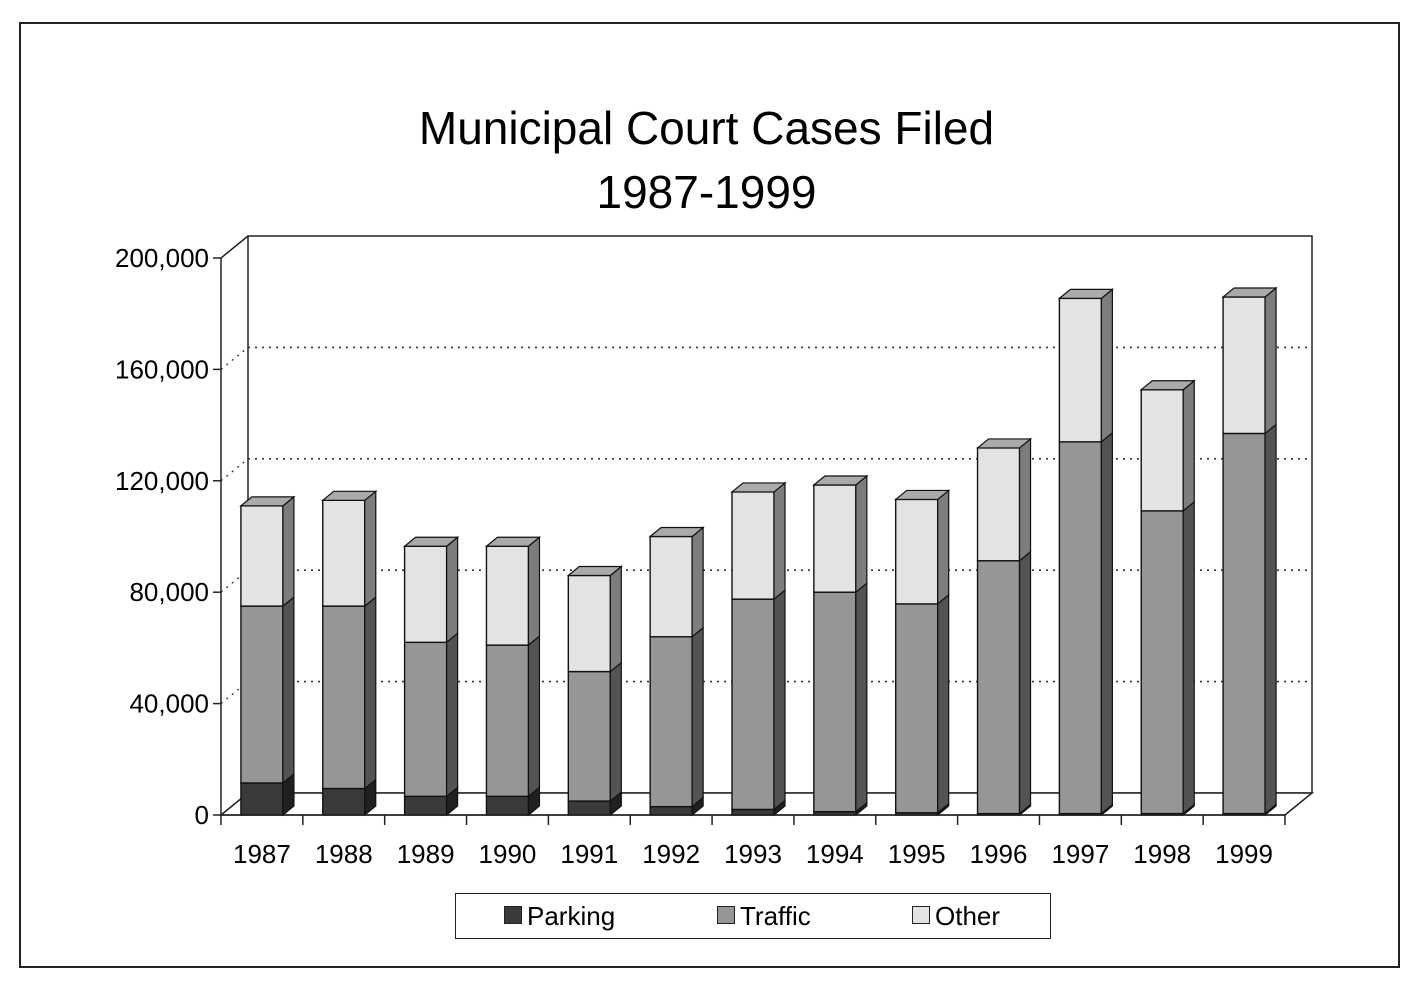  What do you see at coordinates (1080, 854) in the screenshot?
I see `x-tick-label: 1997` at bounding box center [1080, 854].